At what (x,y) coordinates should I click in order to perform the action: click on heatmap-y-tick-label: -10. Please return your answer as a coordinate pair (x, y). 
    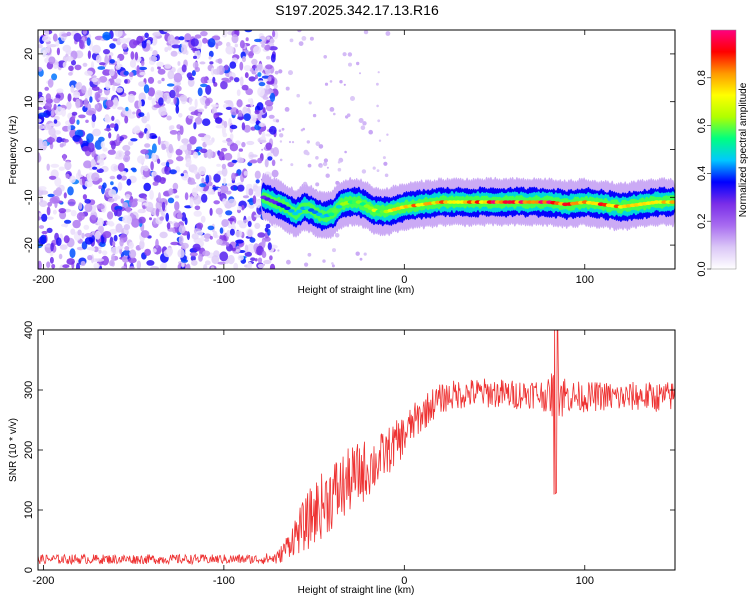
    Looking at the image, I should click on (29, 197).